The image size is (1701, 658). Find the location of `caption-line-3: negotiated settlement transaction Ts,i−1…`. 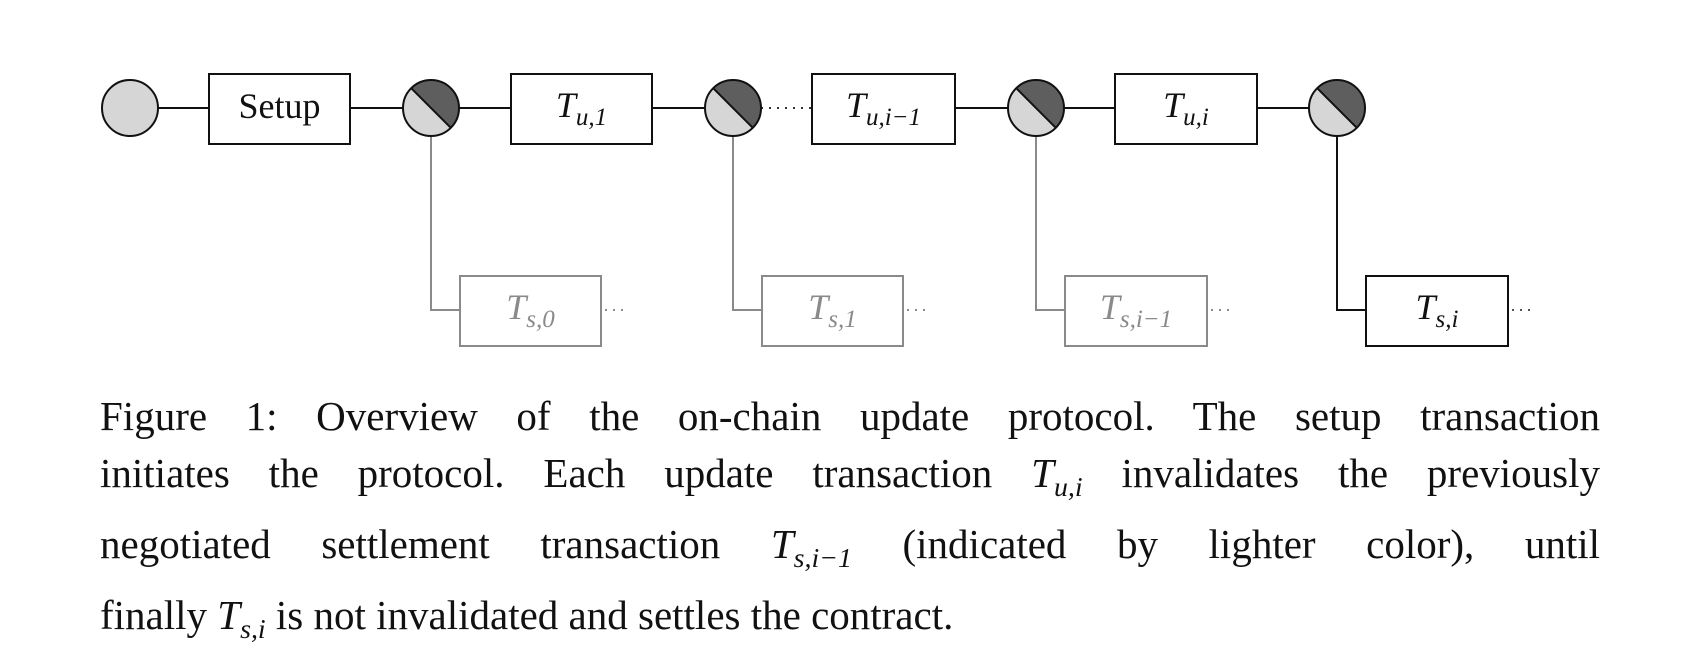

caption-line-3: negotiated settlement transaction Ts,i−1… is located at coordinates (850, 551).